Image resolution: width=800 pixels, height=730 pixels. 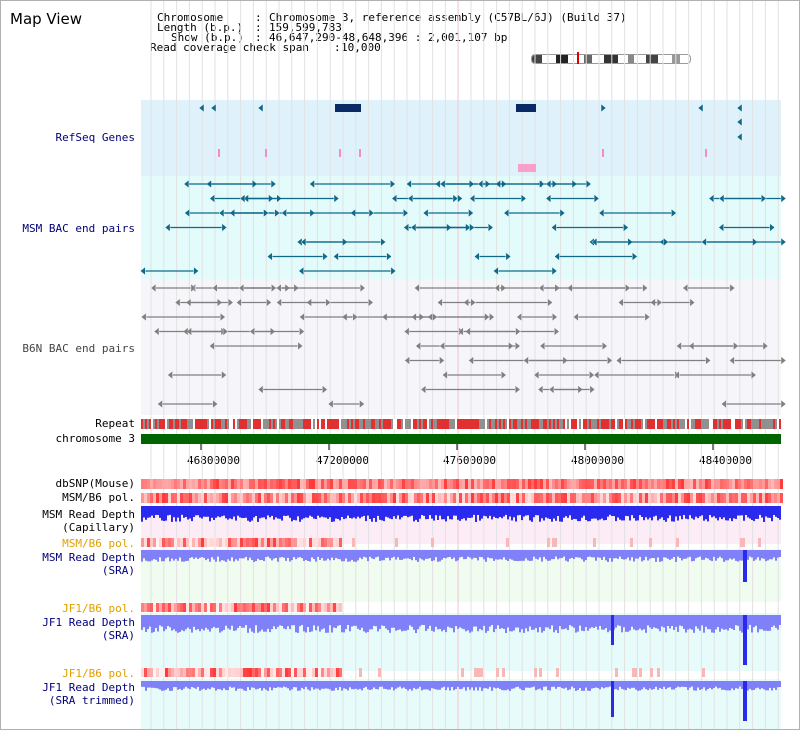 I want to click on track-label-b6n-bac: B6N BAC end pairs, so click(x=78, y=348).